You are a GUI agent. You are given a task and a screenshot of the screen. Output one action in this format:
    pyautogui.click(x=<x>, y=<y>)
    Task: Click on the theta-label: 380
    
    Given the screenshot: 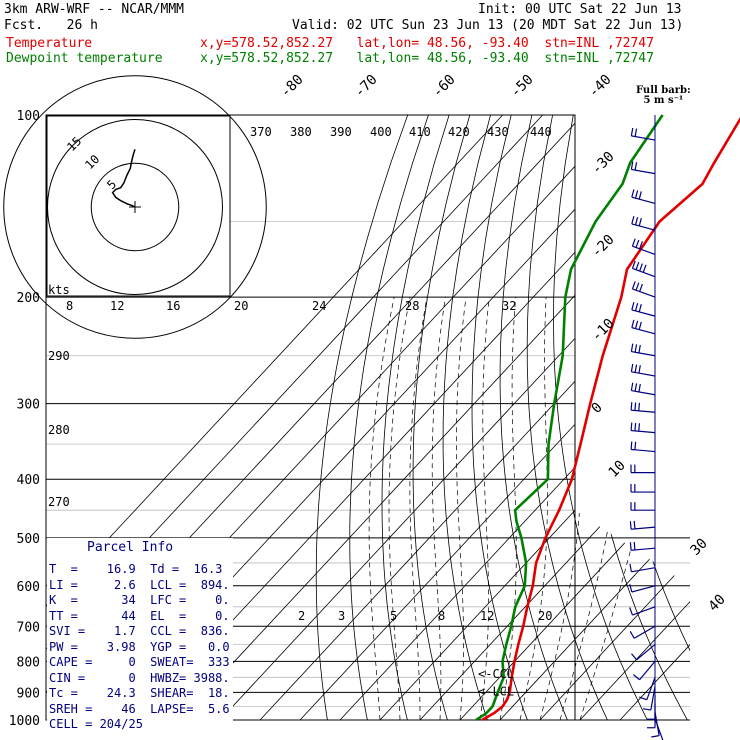 What is the action you would take?
    pyautogui.click(x=301, y=132)
    